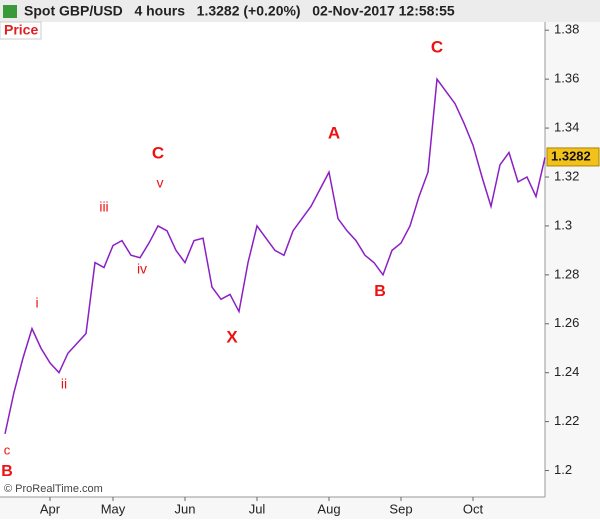  I want to click on y-tick-label: 1.34, so click(566, 127).